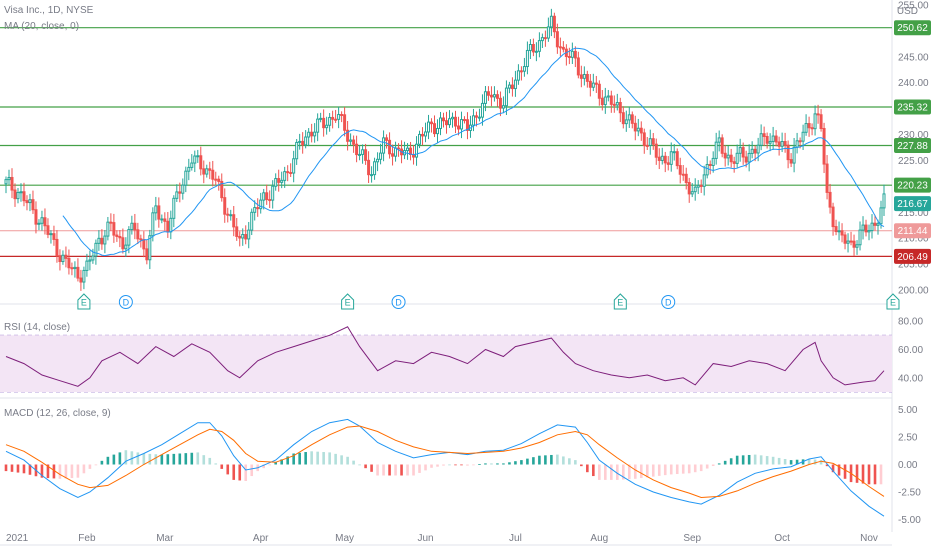  Describe the element at coordinates (57, 413) in the screenshot. I see `macd-title: MACD (12, 26, close, 9)` at that location.